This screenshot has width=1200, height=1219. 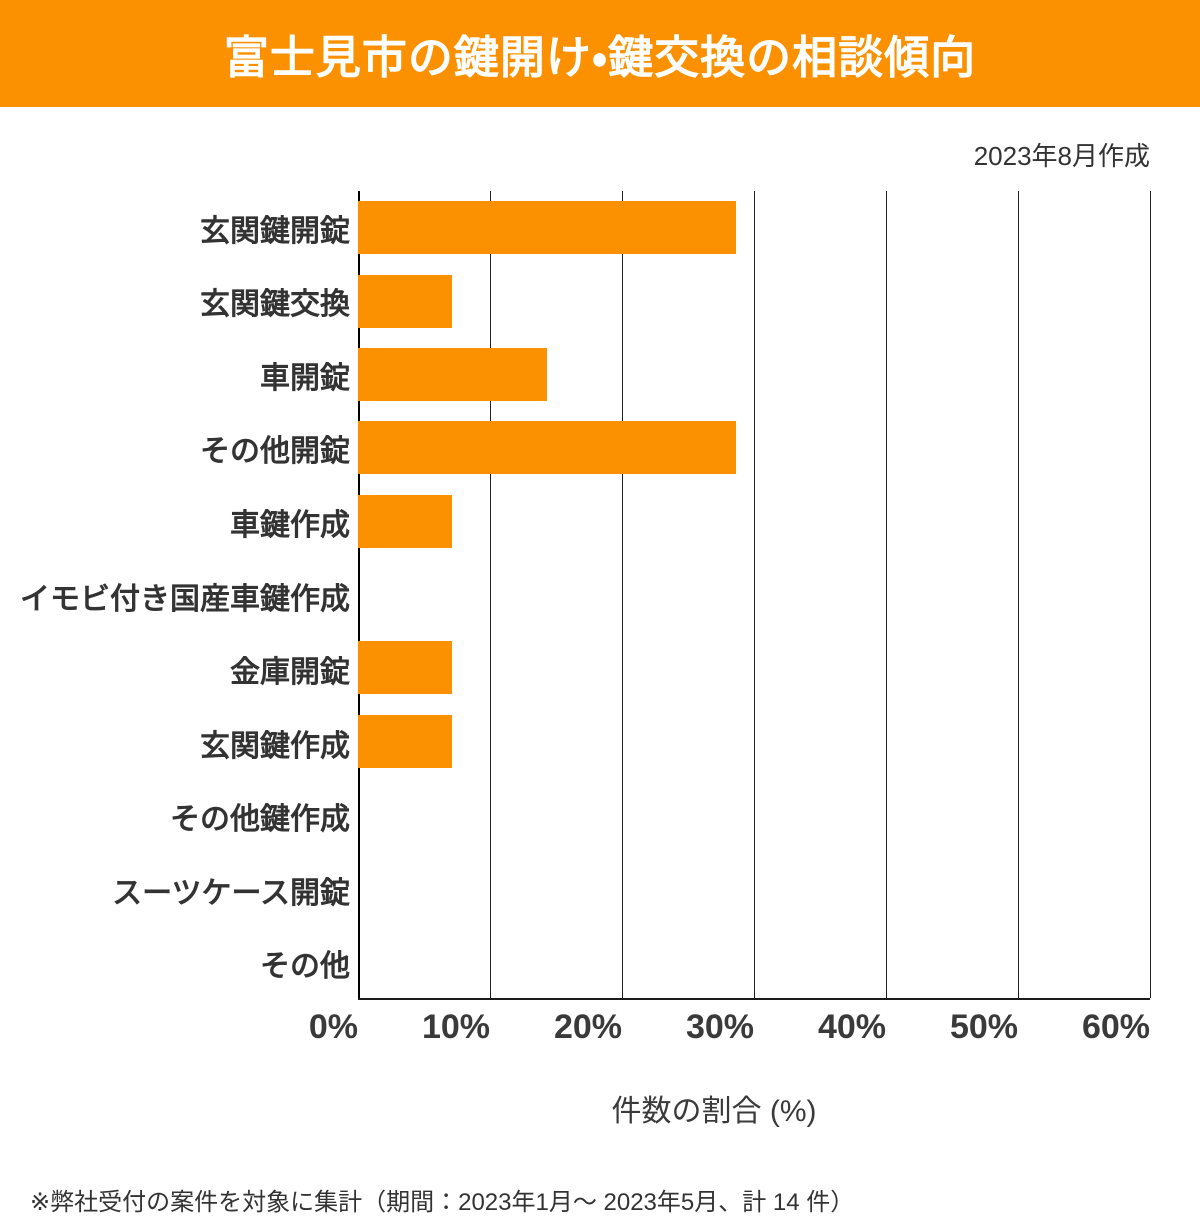 I want to click on title-banner: 富士見市の鍵開け・鍵交換の相談傾向, so click(x=600, y=53).